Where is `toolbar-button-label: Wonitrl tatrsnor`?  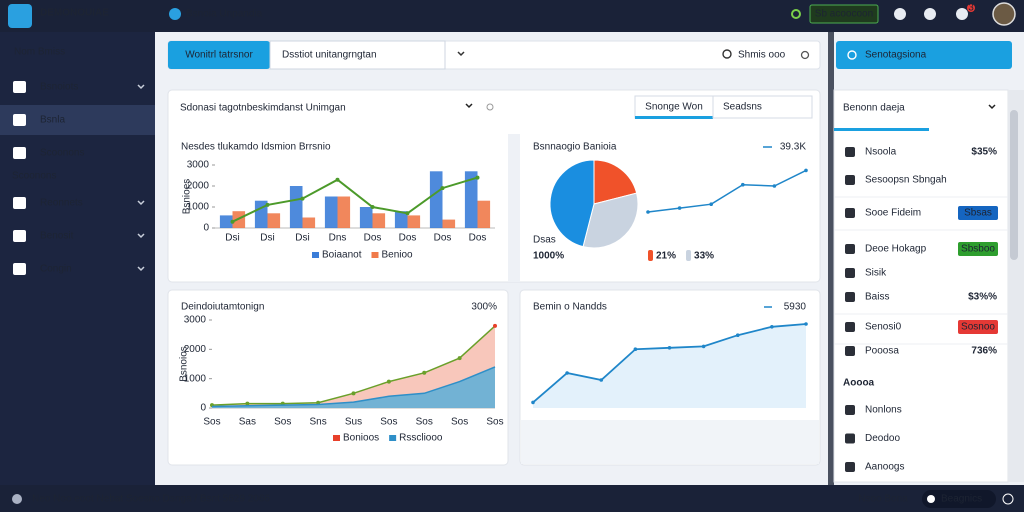
toolbar-button-label: Wonitrl tatrsnor is located at coordinates (219, 55).